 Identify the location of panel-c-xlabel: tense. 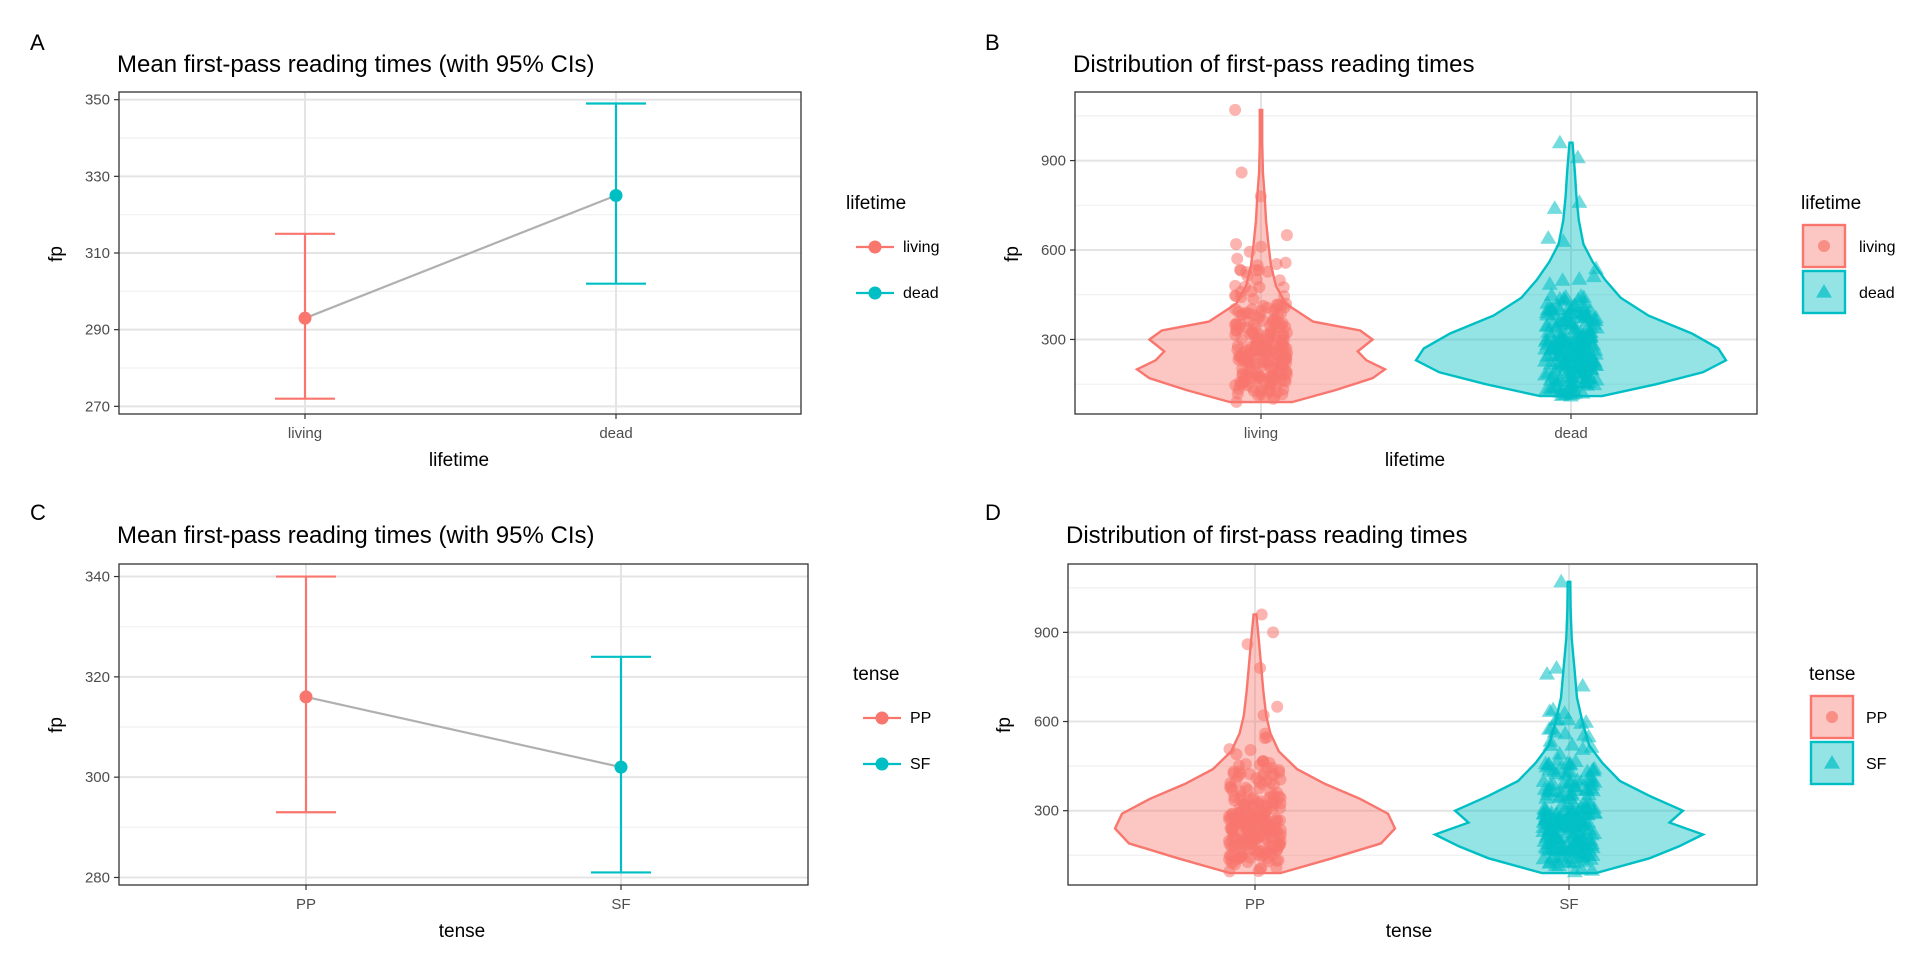
(462, 931).